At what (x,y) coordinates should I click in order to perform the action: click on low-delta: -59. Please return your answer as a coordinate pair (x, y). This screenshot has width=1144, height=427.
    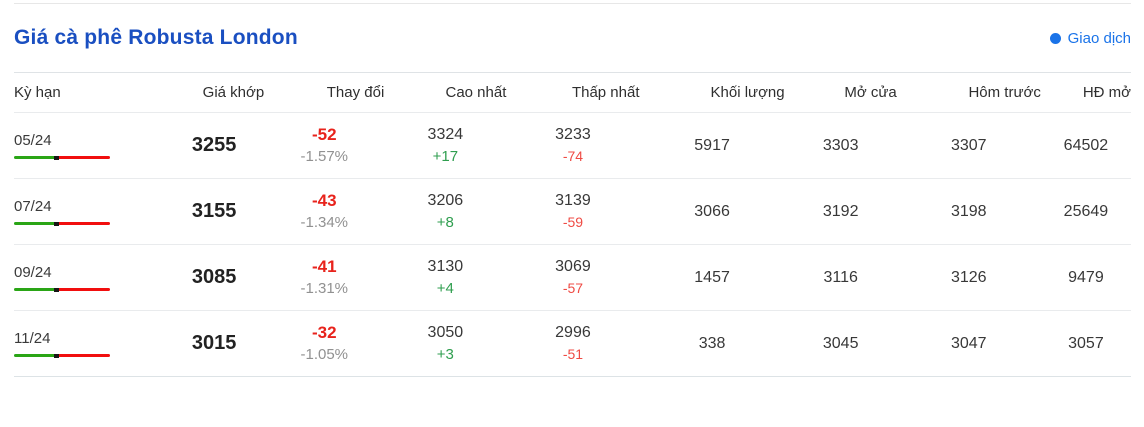
    Looking at the image, I should click on (573, 222).